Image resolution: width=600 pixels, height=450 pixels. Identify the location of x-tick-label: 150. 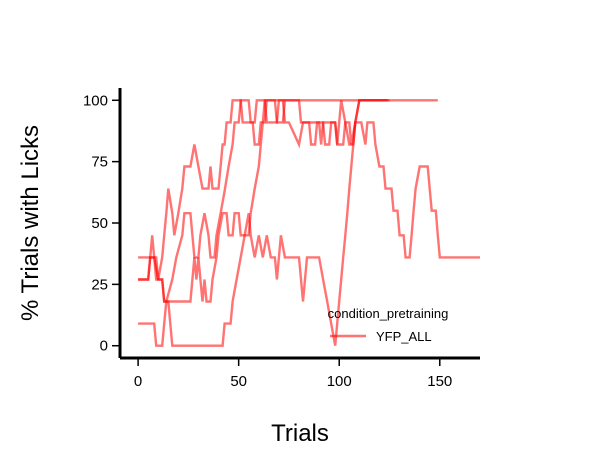
(439, 381).